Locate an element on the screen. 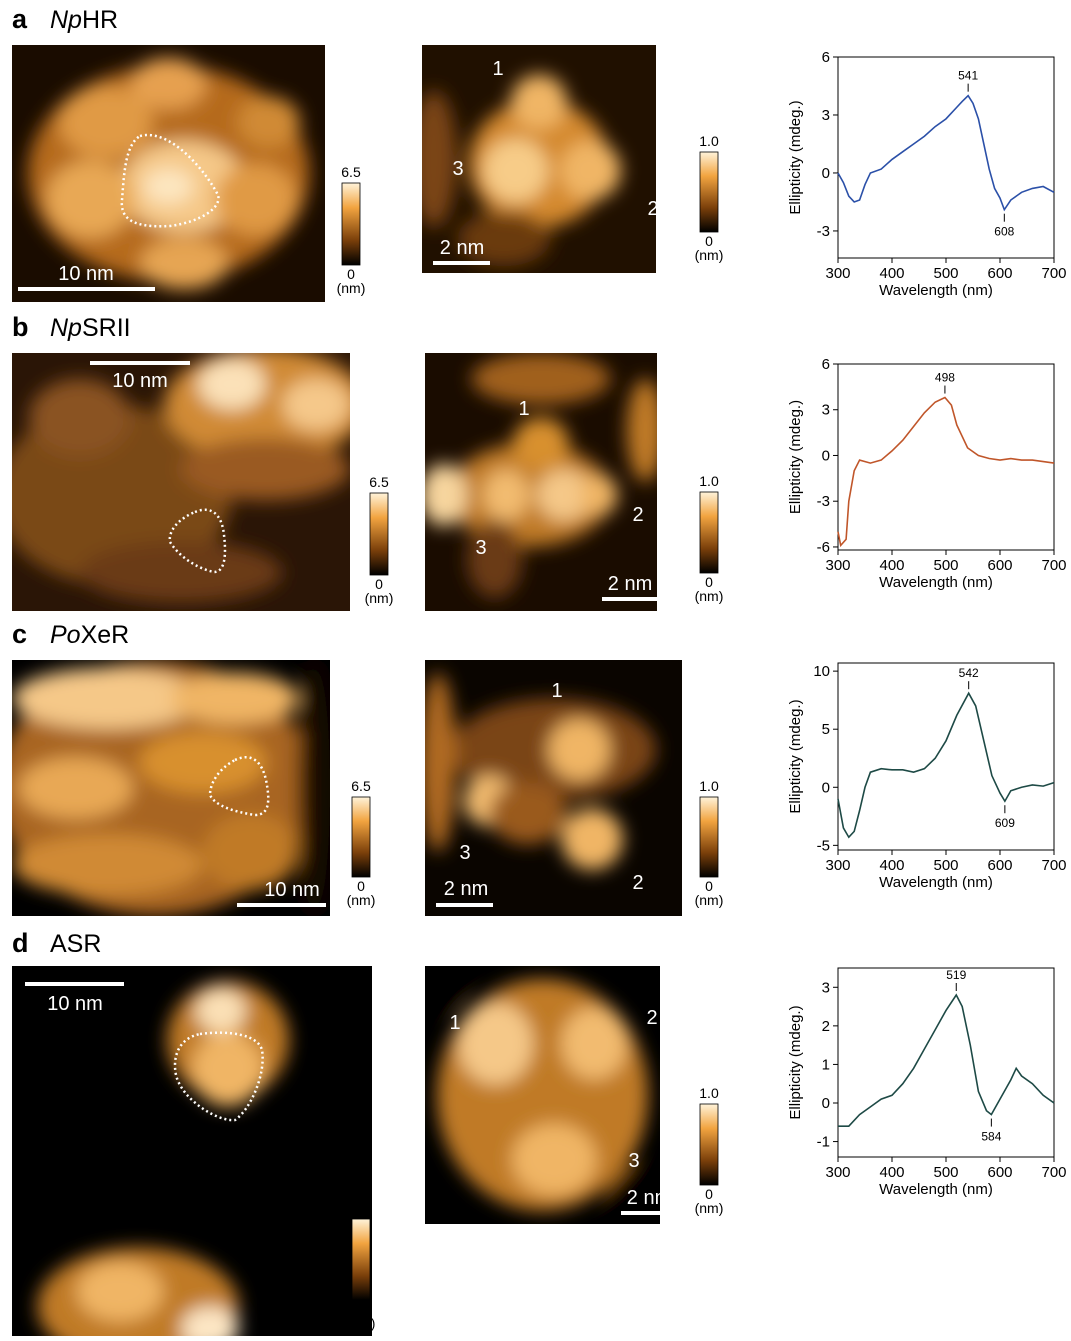 Image resolution: width=1071 pixels, height=1341 pixels. dotted-outline is located at coordinates (170, 180).